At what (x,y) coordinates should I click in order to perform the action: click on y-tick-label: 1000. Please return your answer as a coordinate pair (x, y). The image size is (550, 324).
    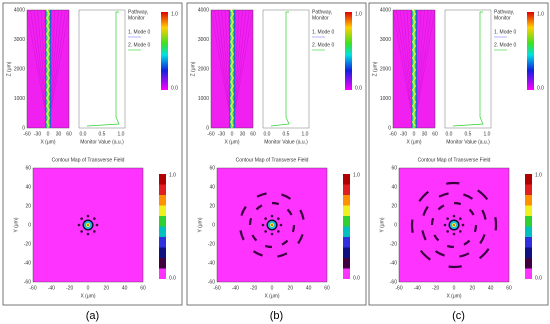
    Looking at the image, I should click on (19, 99).